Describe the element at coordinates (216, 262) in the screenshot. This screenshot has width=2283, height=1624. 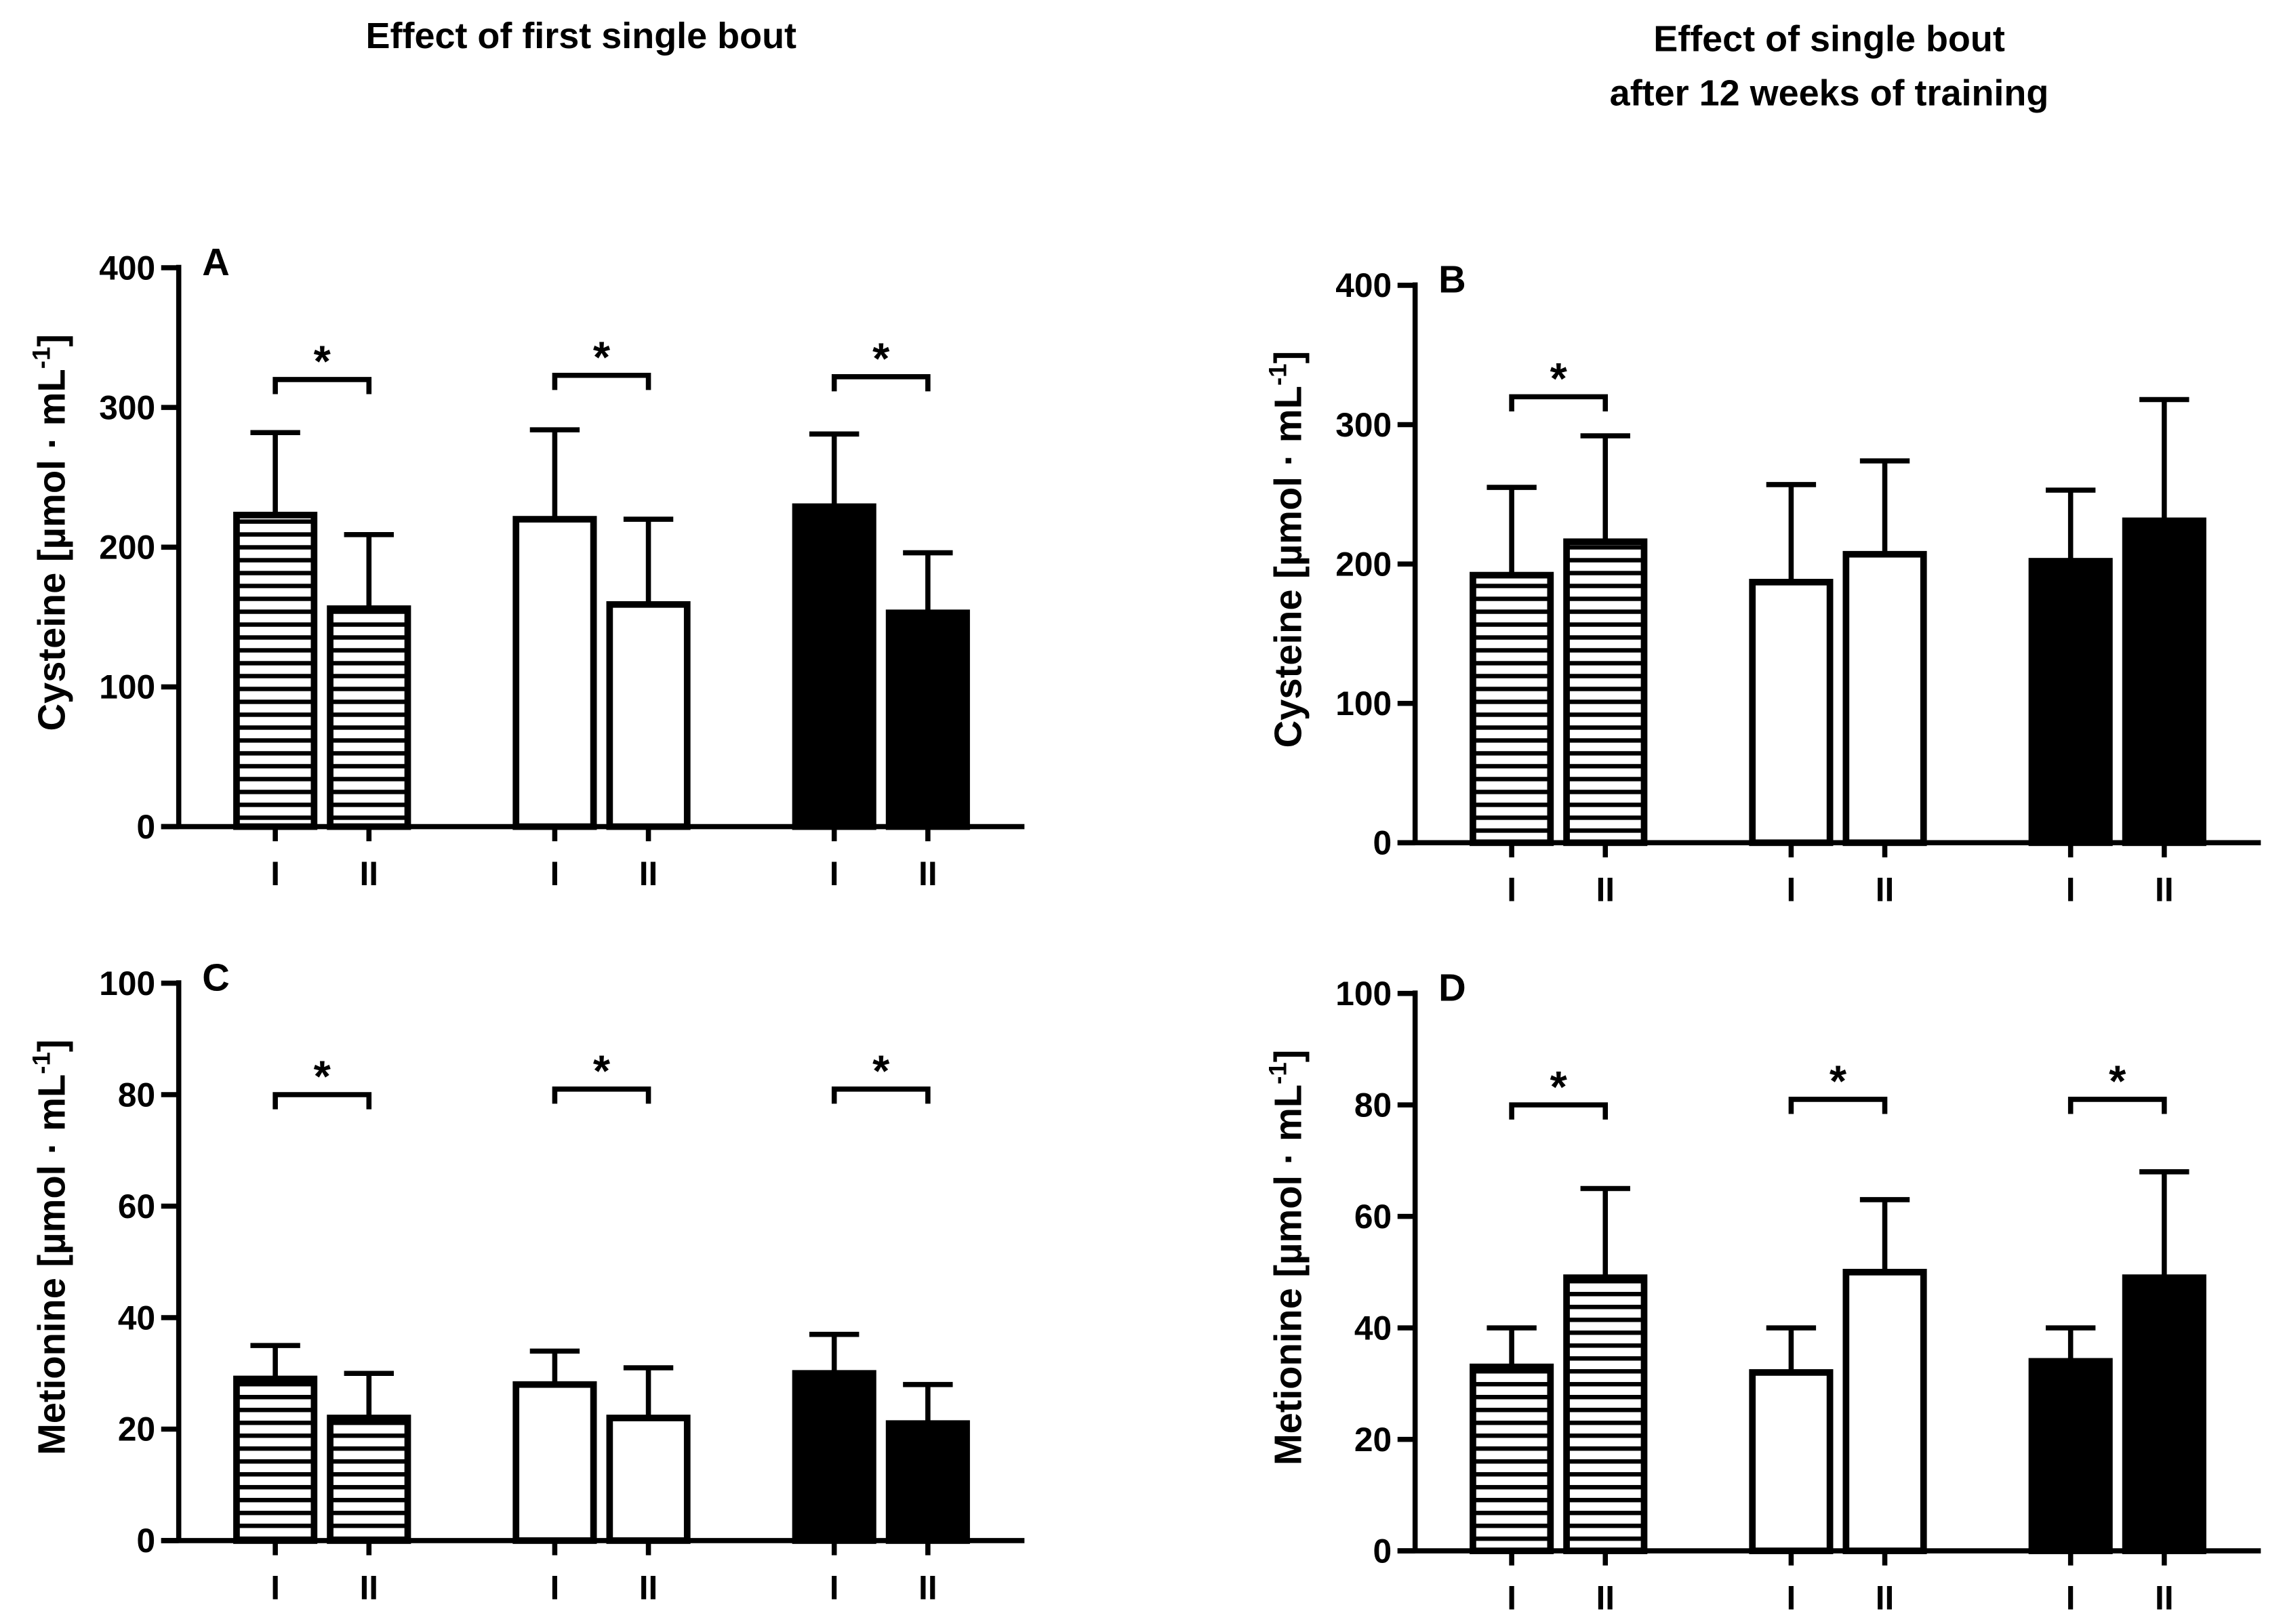
I see `panel-letter: A` at that location.